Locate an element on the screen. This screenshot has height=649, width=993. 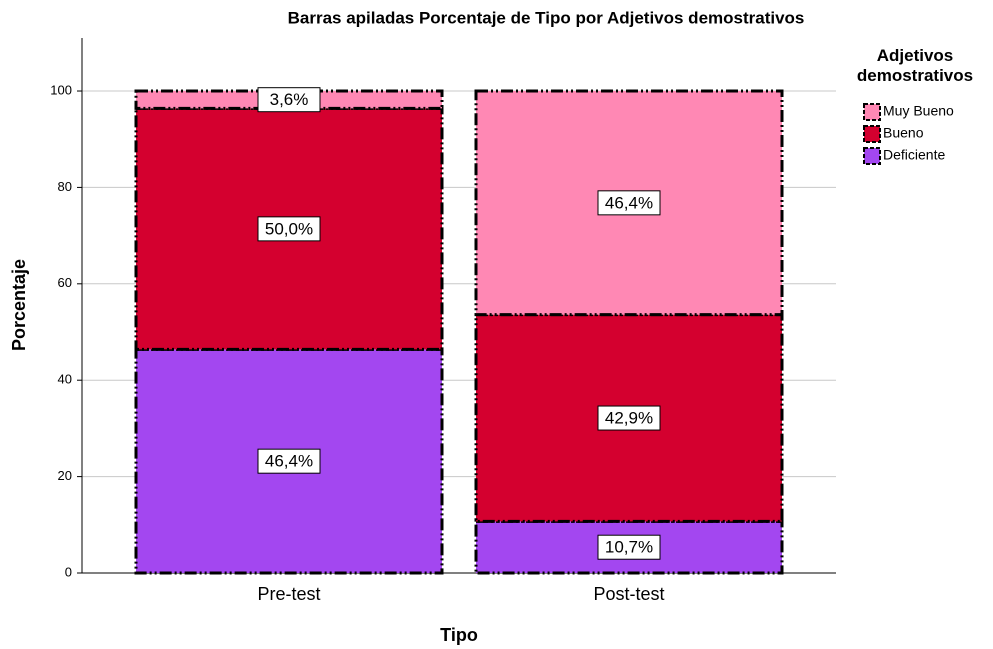
x-axis-label: Tipo is located at coordinates (459, 635).